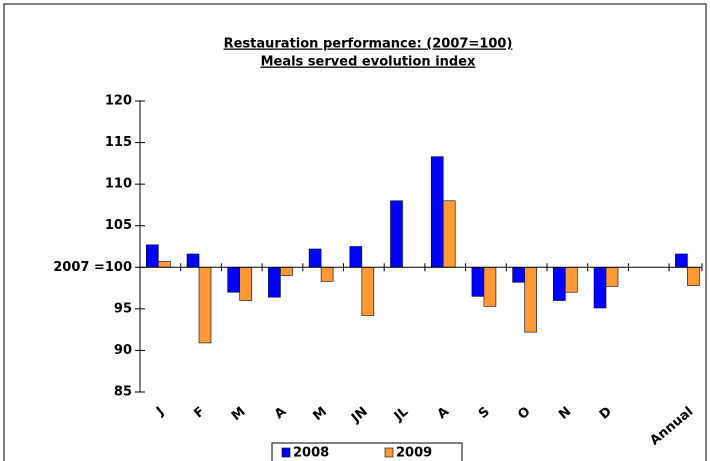 The width and height of the screenshot is (710, 461). Describe the element at coordinates (367, 451) in the screenshot. I see `legend-box` at that location.